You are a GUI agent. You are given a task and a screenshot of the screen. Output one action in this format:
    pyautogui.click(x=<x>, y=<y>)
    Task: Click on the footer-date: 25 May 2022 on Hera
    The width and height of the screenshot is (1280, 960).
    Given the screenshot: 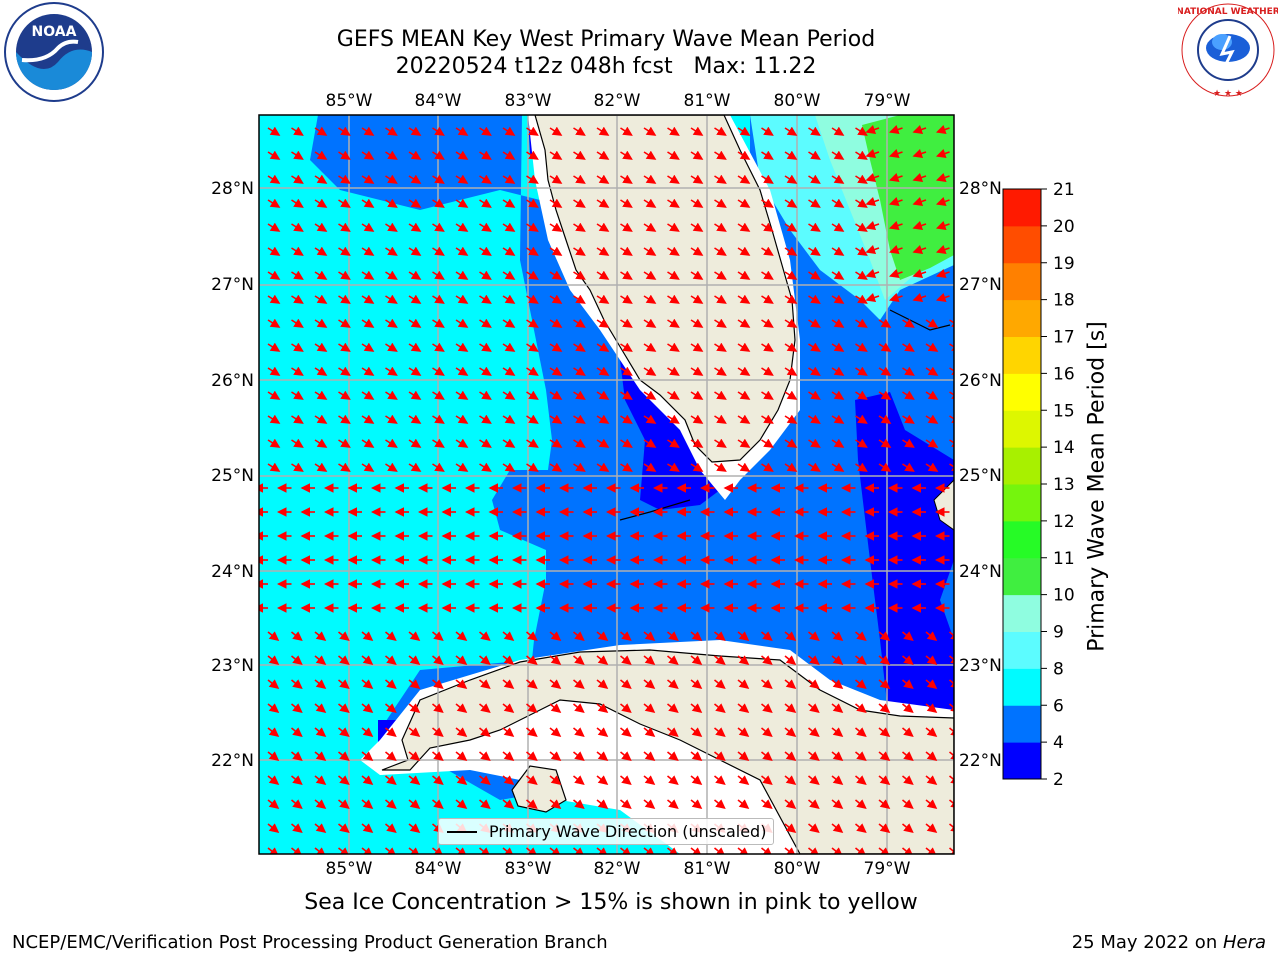 What is the action you would take?
    pyautogui.click(x=1169, y=942)
    